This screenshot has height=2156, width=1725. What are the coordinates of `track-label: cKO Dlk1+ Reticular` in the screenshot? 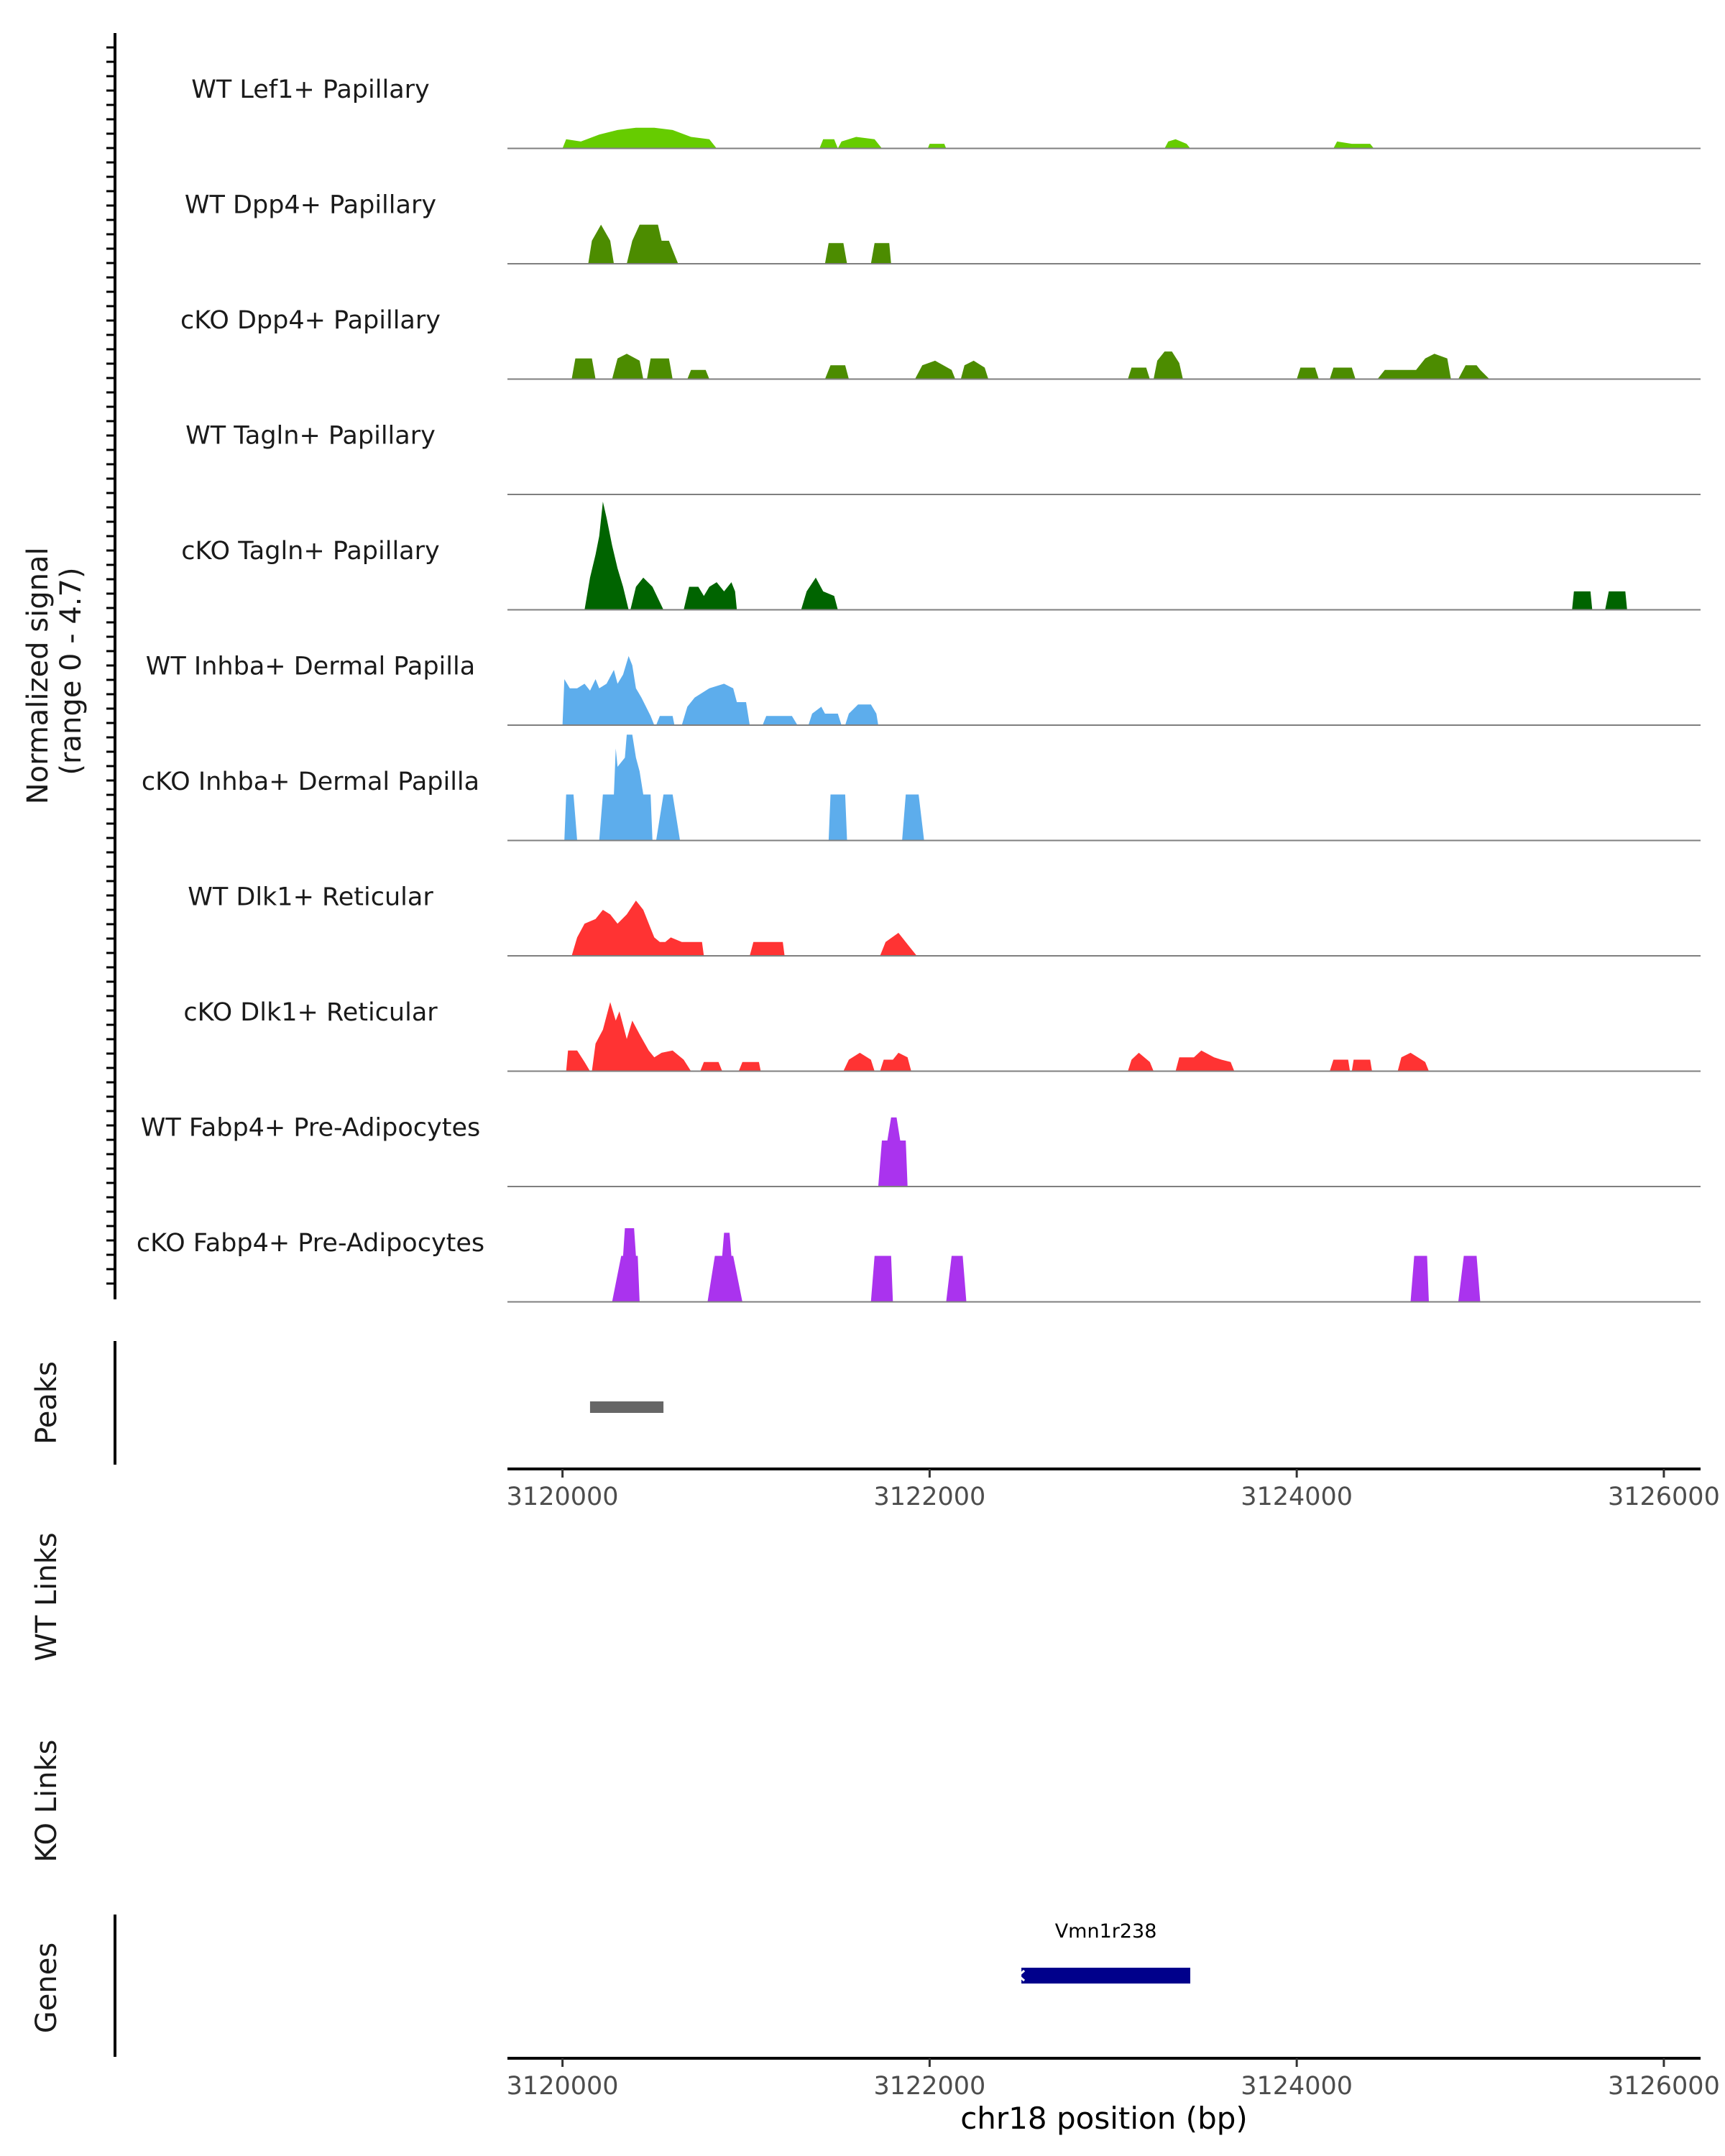 It's located at (310, 1013).